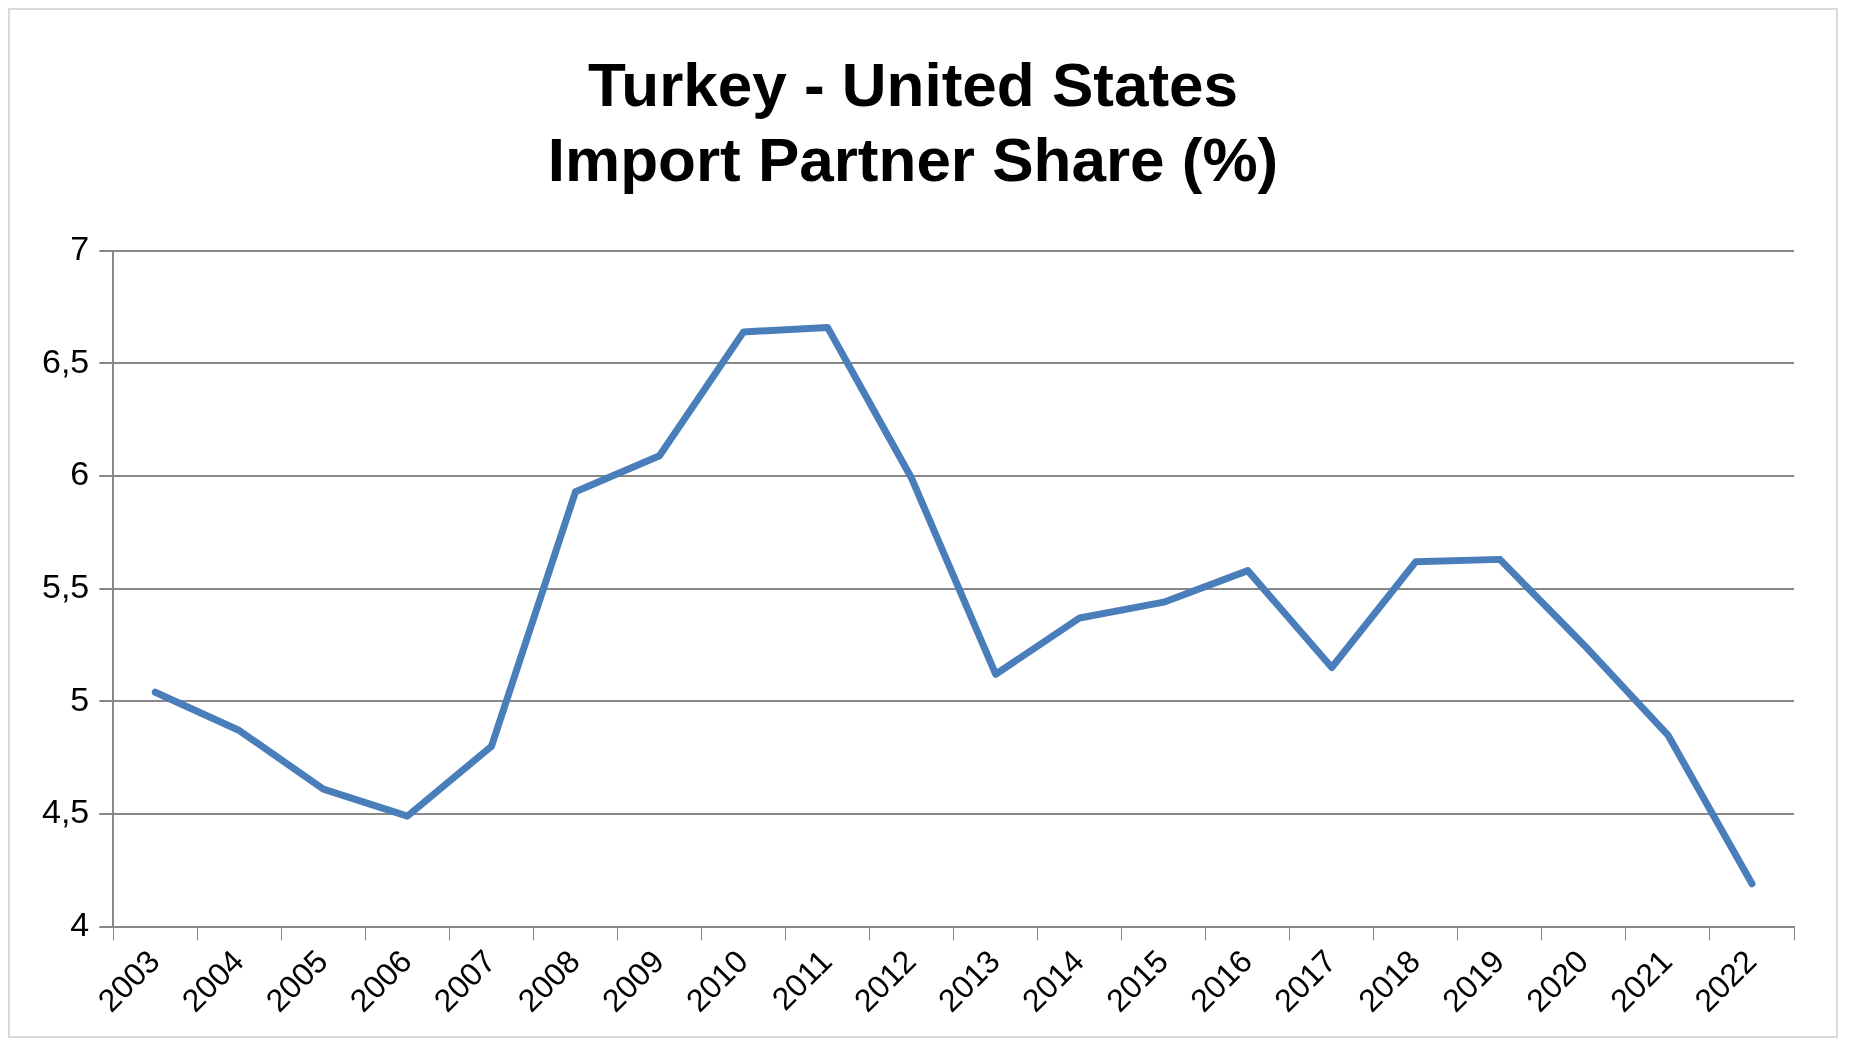  What do you see at coordinates (66, 811) in the screenshot?
I see `y-tick-label: 4,5` at bounding box center [66, 811].